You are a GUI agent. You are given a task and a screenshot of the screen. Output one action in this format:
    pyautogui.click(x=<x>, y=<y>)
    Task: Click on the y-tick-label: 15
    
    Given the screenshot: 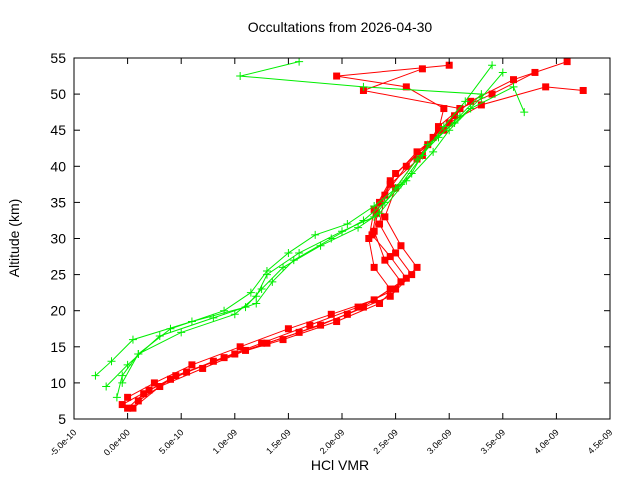 What is the action you would take?
    pyautogui.click(x=58, y=347)
    